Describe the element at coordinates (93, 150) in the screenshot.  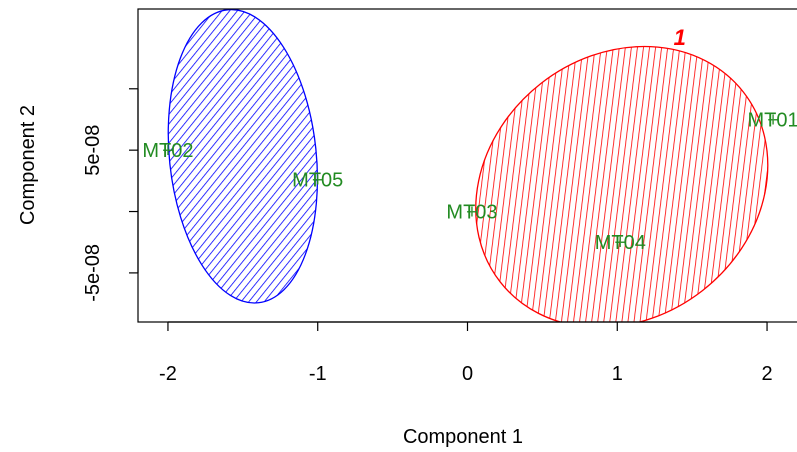
I see `y-tick-label: 5e-08` at that location.